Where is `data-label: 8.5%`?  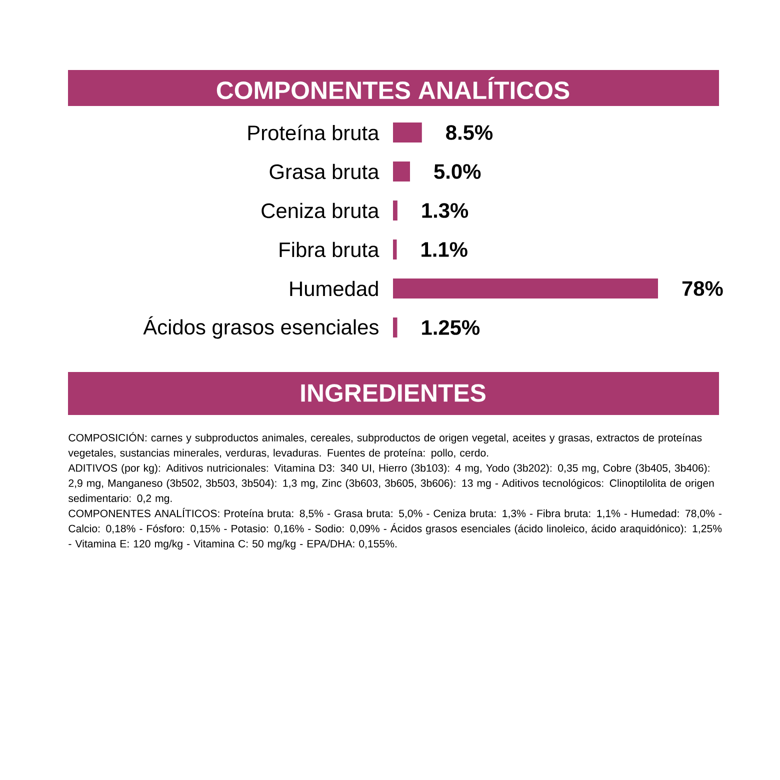 data-label: 8.5% is located at coordinates (469, 132).